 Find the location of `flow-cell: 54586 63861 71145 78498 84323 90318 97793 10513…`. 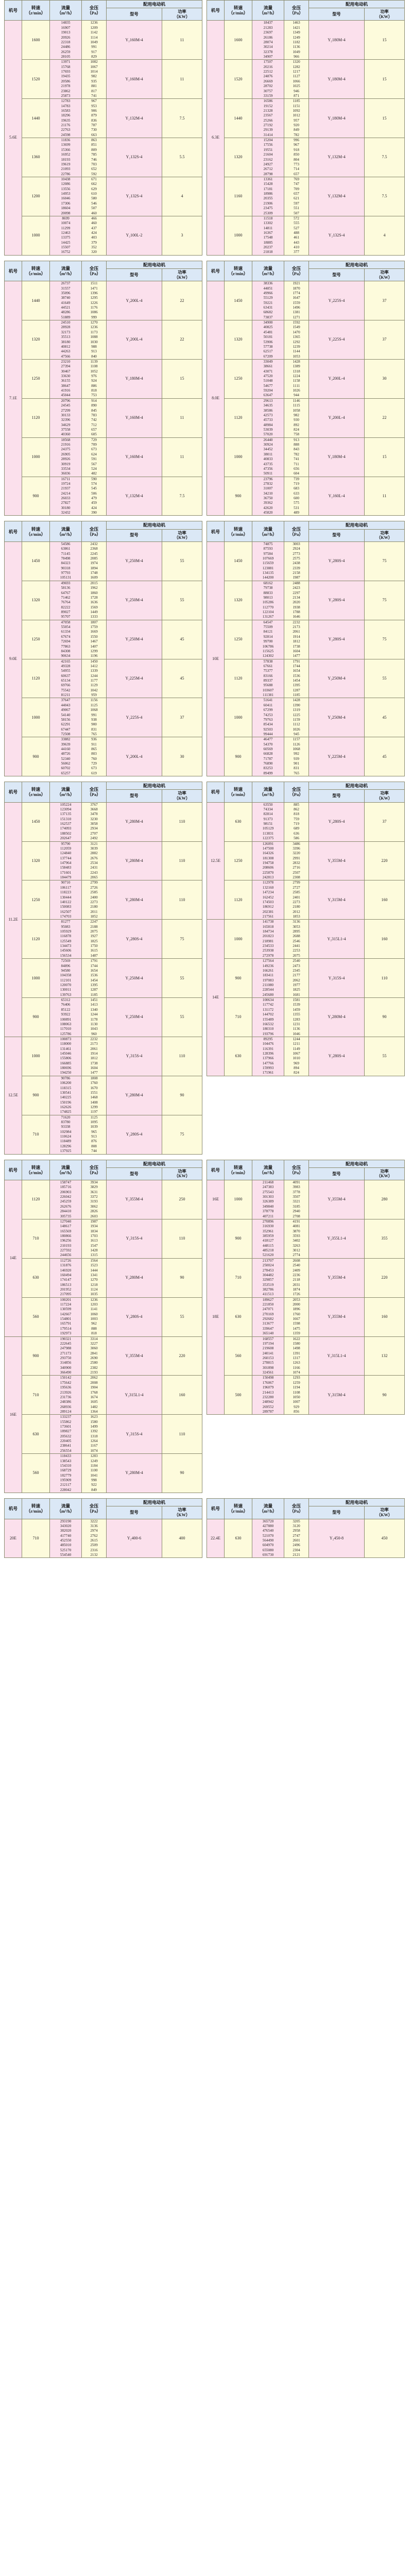

flow-cell: 54586 63861 71145 78498 84323 90318 97793 10513… is located at coordinates (65, 561).